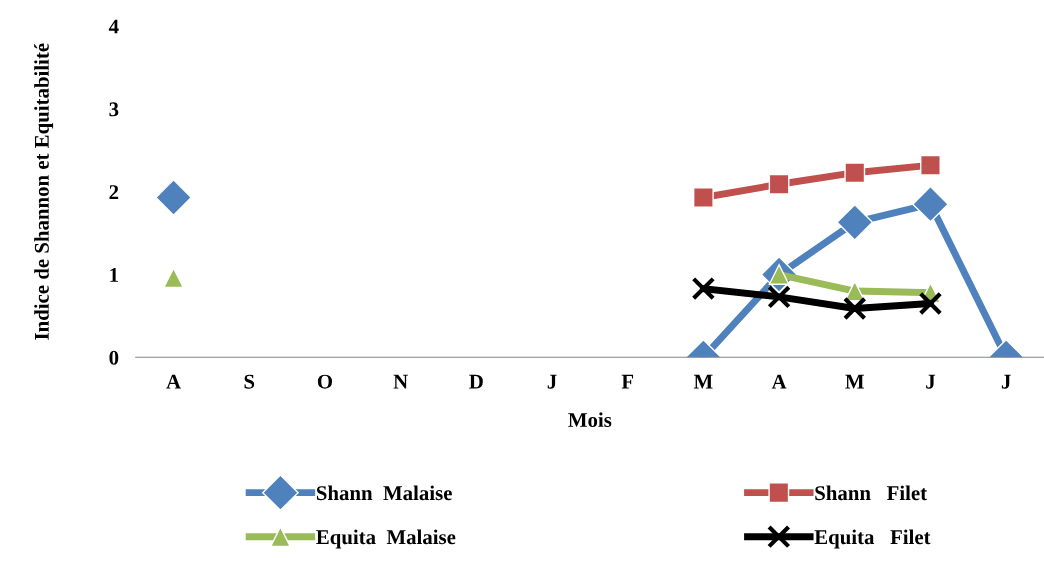  I want to click on y-tick-label: 2, so click(114, 192).